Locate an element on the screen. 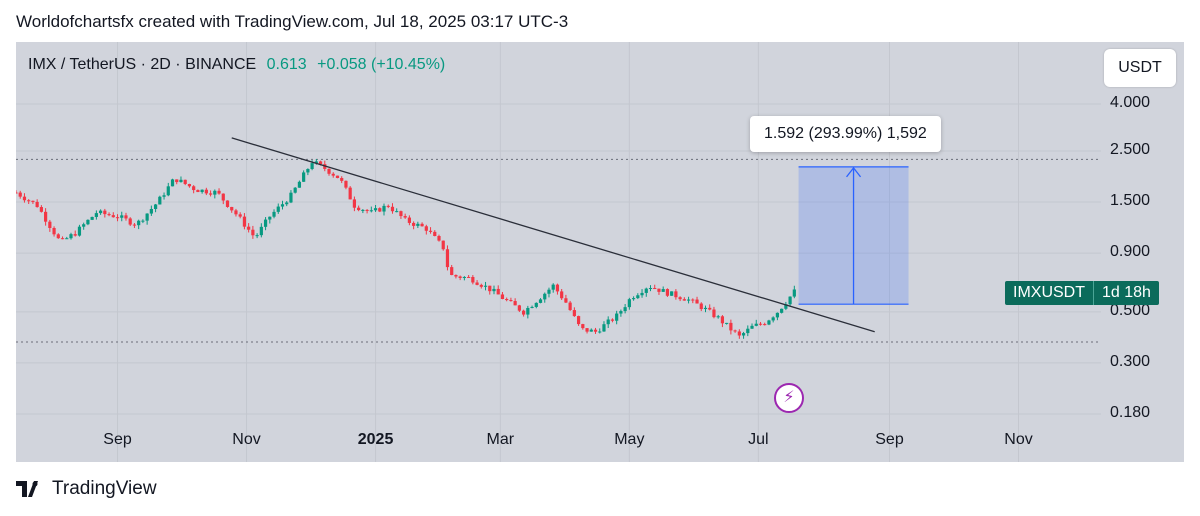 Image resolution: width=1200 pixels, height=516 pixels. measure-label: 1.592 (293.99%) 1,592 is located at coordinates (845, 134).